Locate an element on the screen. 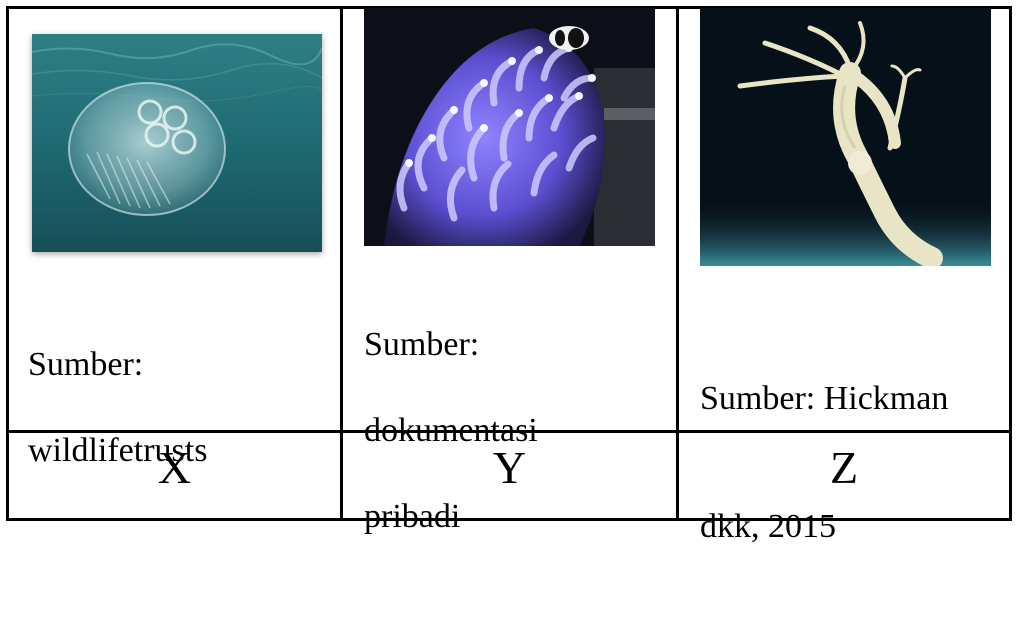  caption-y: Sumber: dokumentasi pribadi is located at coordinates (514, 430).